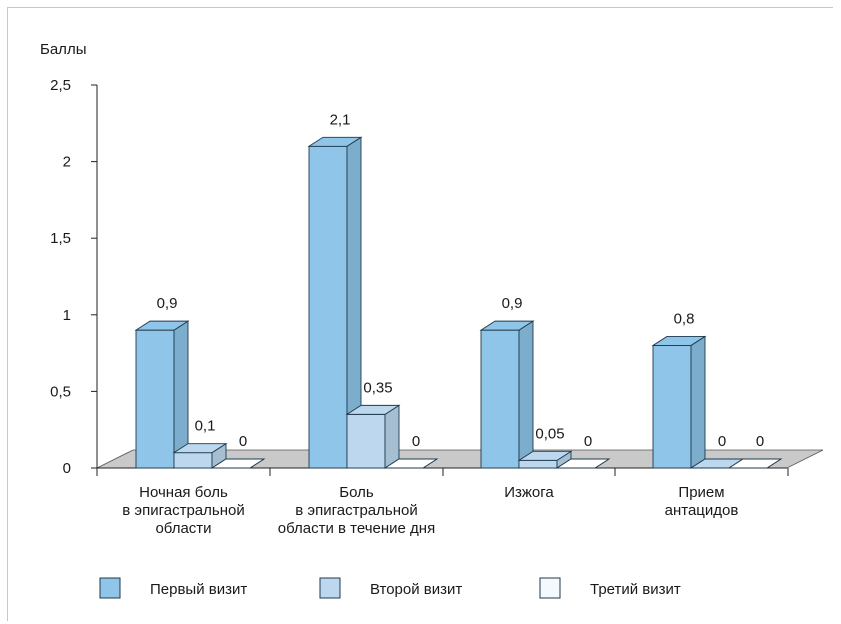 Image resolution: width=841 pixels, height=624 pixels. I want to click on x-tick-label-line: Изжога, so click(529, 492).